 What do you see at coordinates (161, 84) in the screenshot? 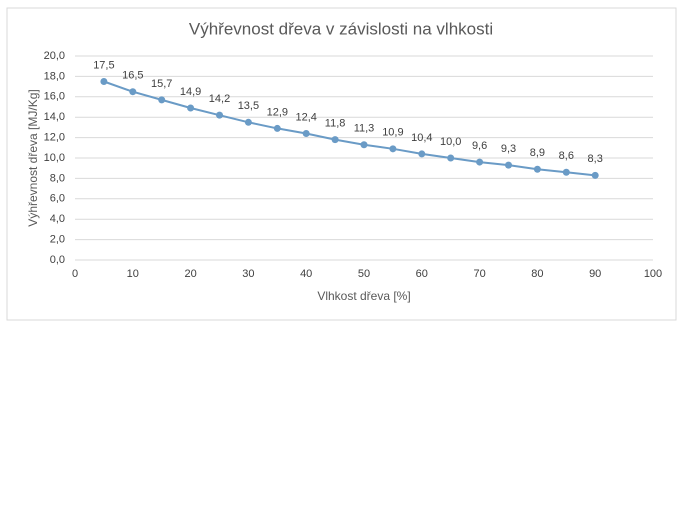
I see `data-label: 15,7` at bounding box center [161, 84].